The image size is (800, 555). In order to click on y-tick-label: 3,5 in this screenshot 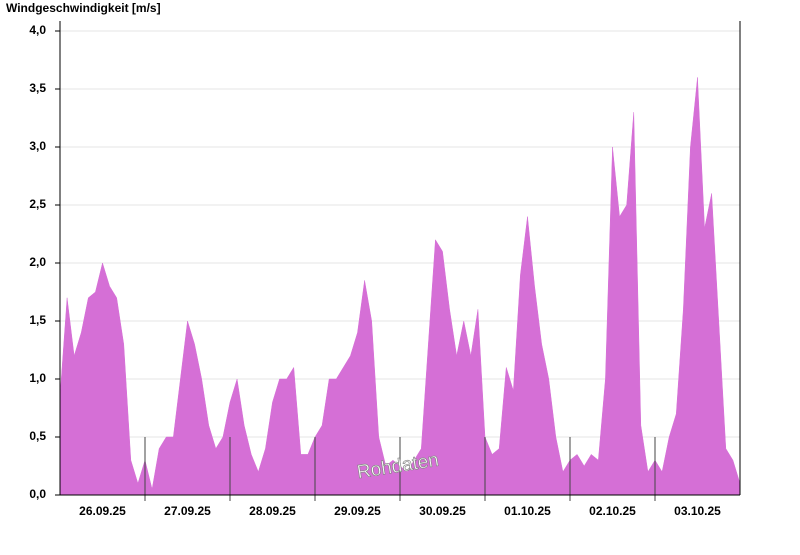, I will do `click(37, 88)`.